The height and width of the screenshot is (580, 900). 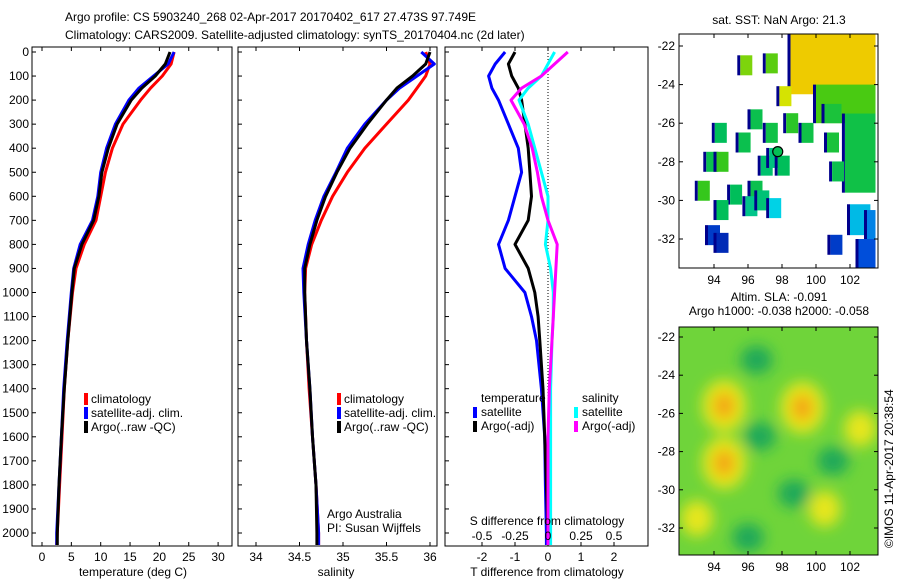 What do you see at coordinates (547, 521) in the screenshot?
I see `s-difference-xlabel: S difference from climatology` at bounding box center [547, 521].